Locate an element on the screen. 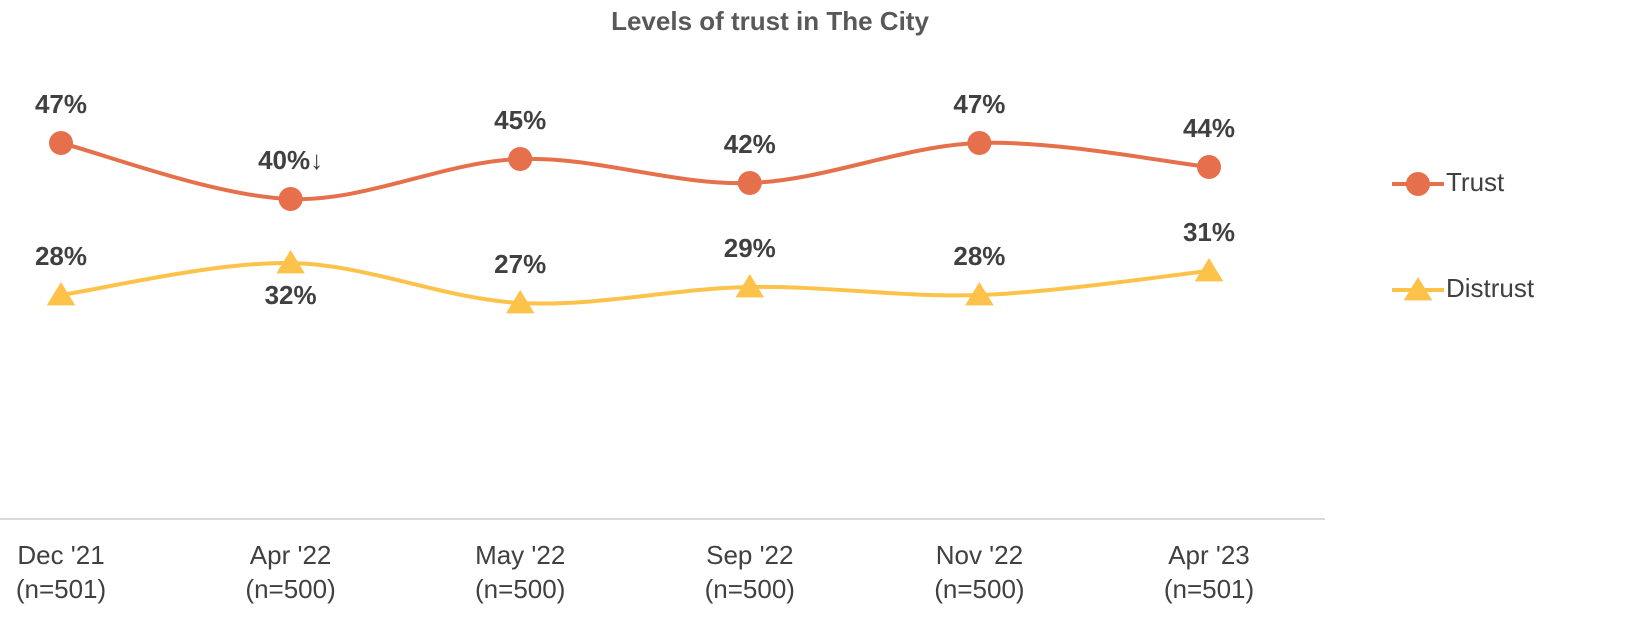 The height and width of the screenshot is (632, 1629). x-tick-label: Sep '22 (n=500) is located at coordinates (749, 572).